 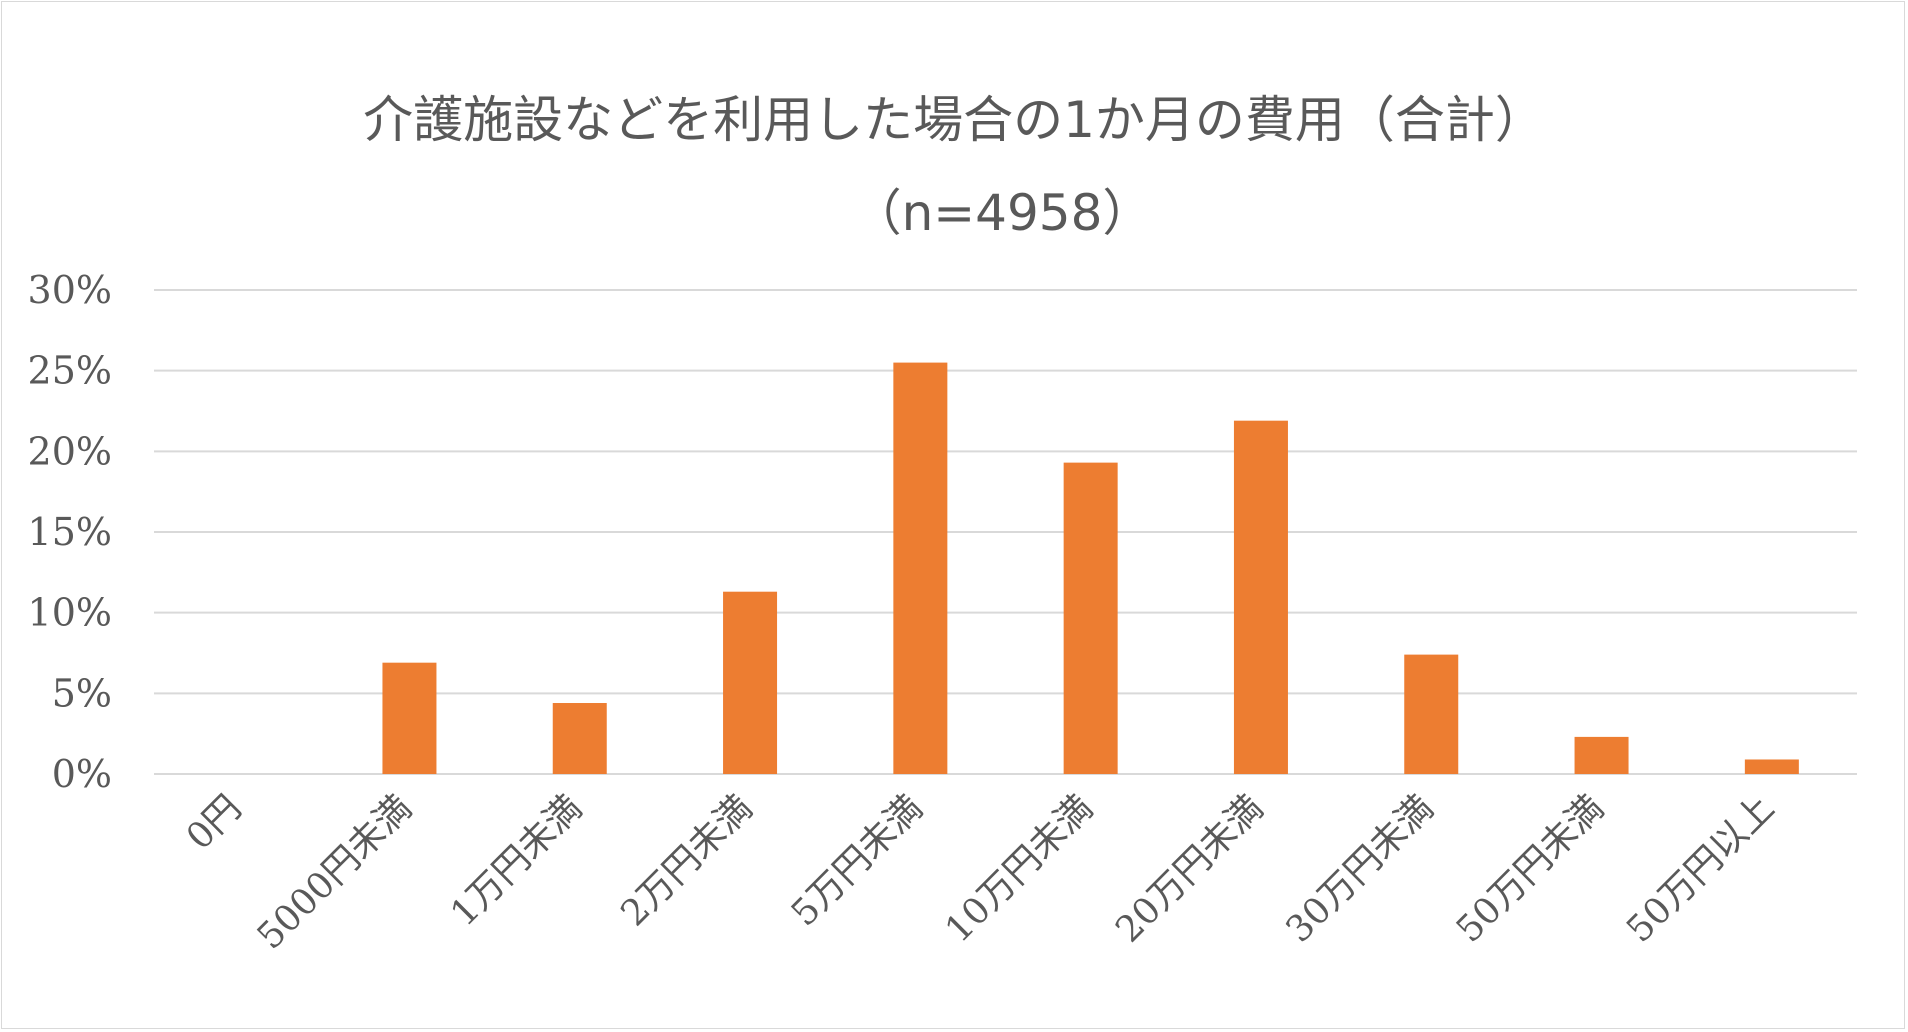 I want to click on x-tick-label: 2万円未満, so click(x=686, y=860).